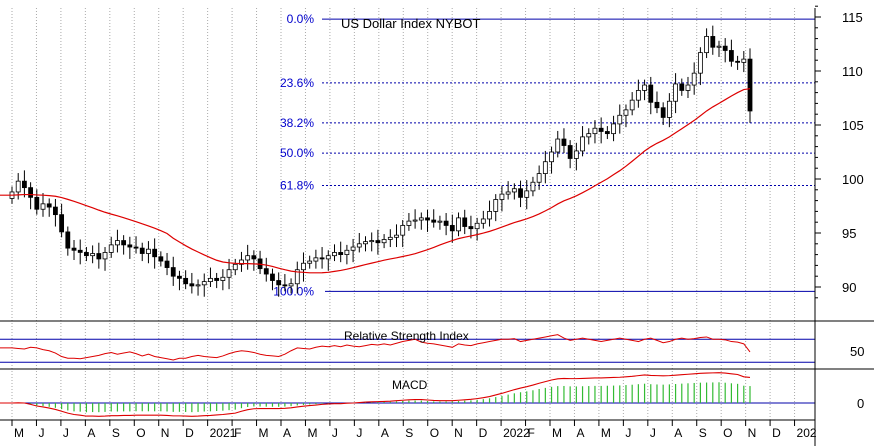 The image size is (874, 446). I want to click on fib-level-label: 50.0%, so click(297, 153).